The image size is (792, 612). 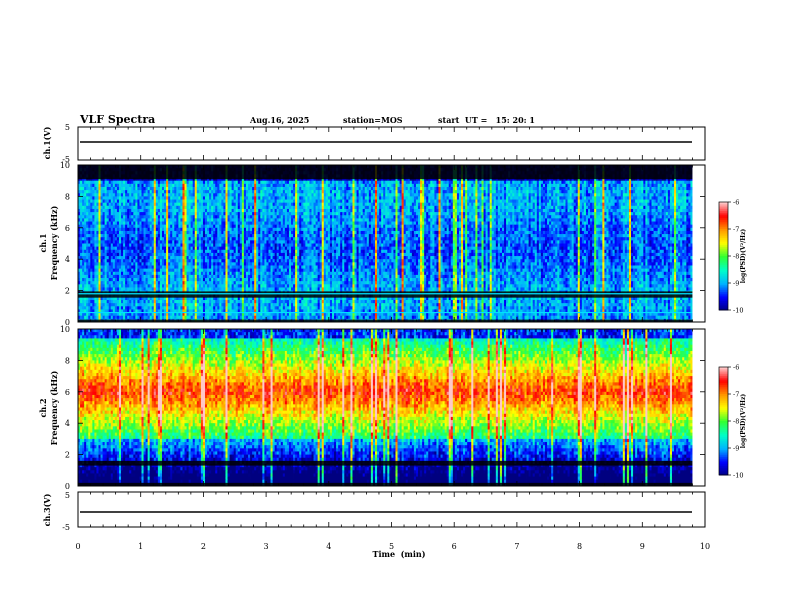 I want to click on ch3-wave-ylabel: ch.3(V), so click(x=47, y=509).